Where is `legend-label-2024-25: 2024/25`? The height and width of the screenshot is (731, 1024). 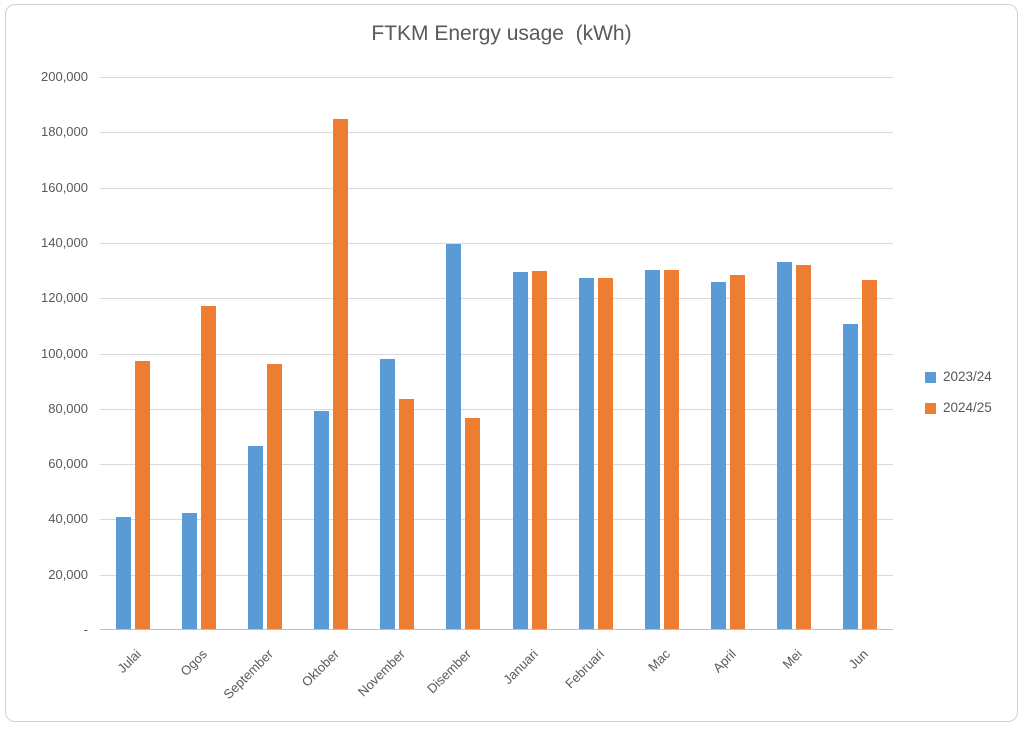
legend-label-2024-25: 2024/25 is located at coordinates (967, 407).